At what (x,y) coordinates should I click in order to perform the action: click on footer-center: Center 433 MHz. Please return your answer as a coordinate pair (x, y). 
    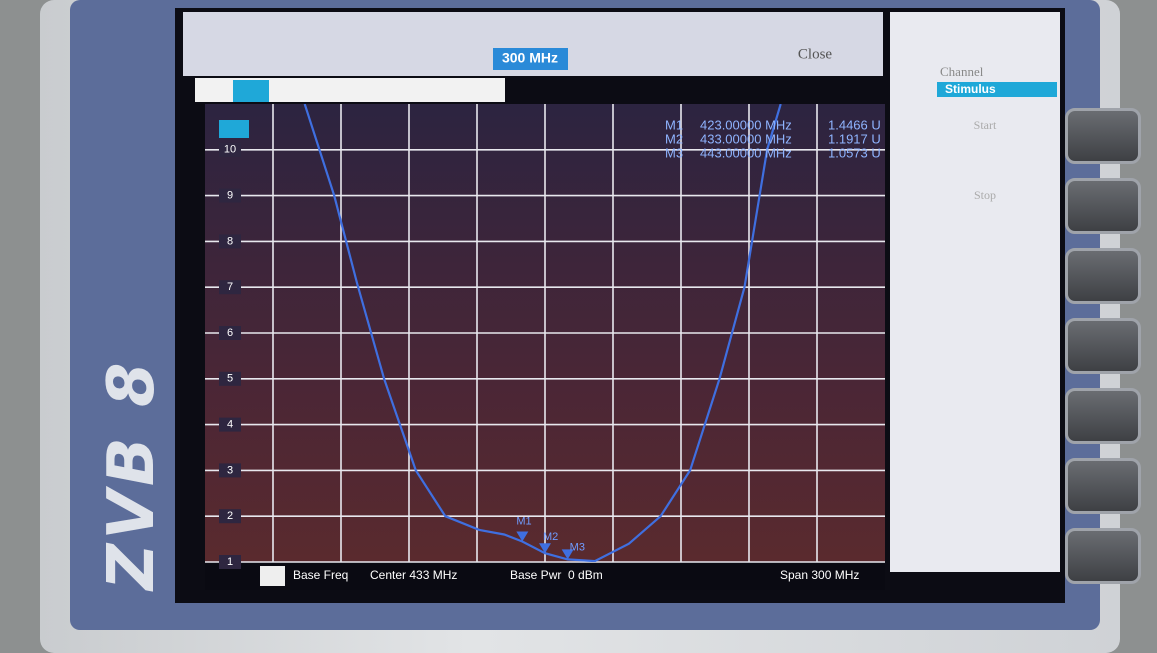
    Looking at the image, I should click on (413, 575).